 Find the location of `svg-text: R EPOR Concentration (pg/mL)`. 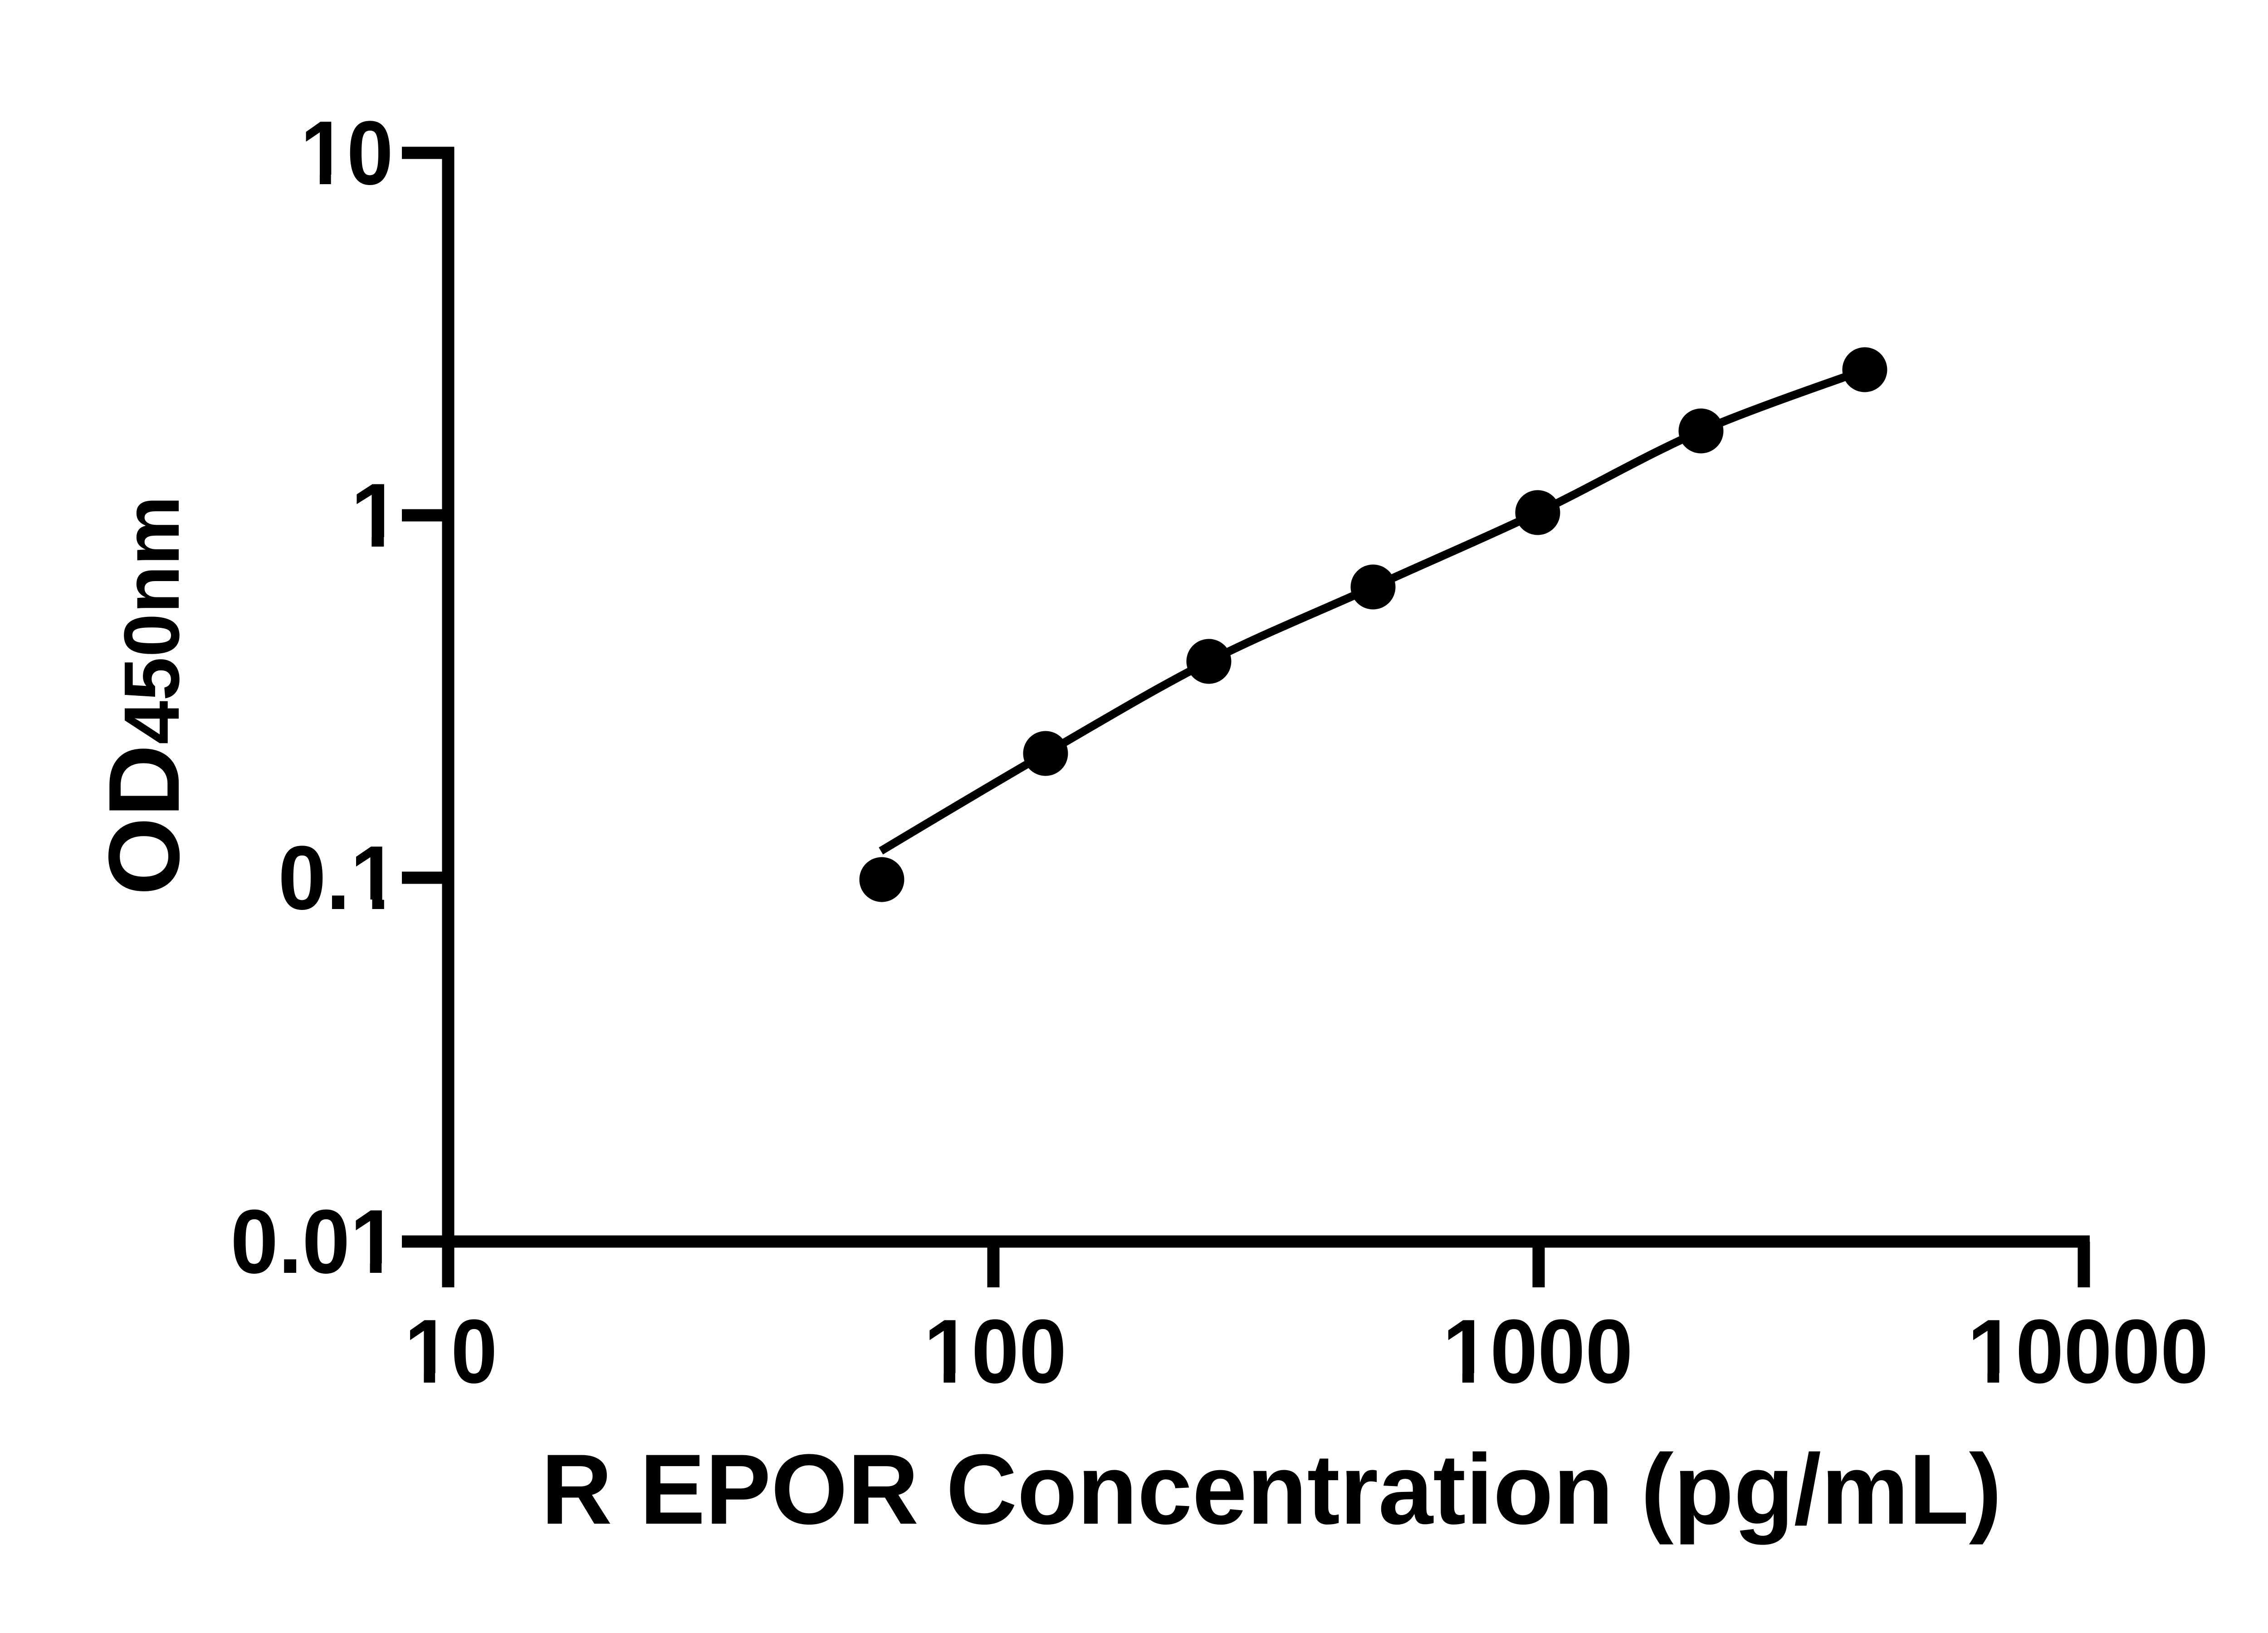

svg-text: R EPOR Concentration (pg/mL) is located at coordinates (1271, 1489).